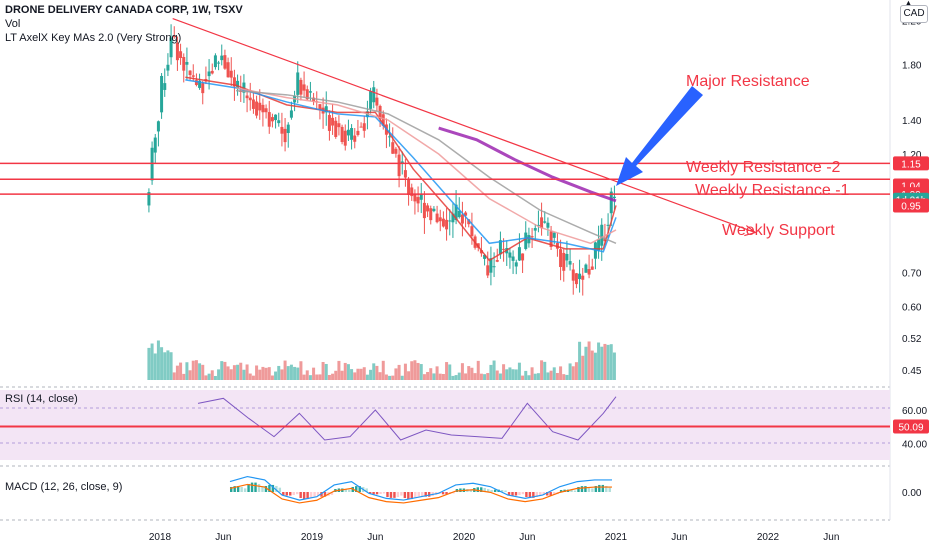 Image resolution: width=932 pixels, height=555 pixels. Describe the element at coordinates (778, 230) in the screenshot. I see `annotation-weekly-support: Weekly Support` at that location.